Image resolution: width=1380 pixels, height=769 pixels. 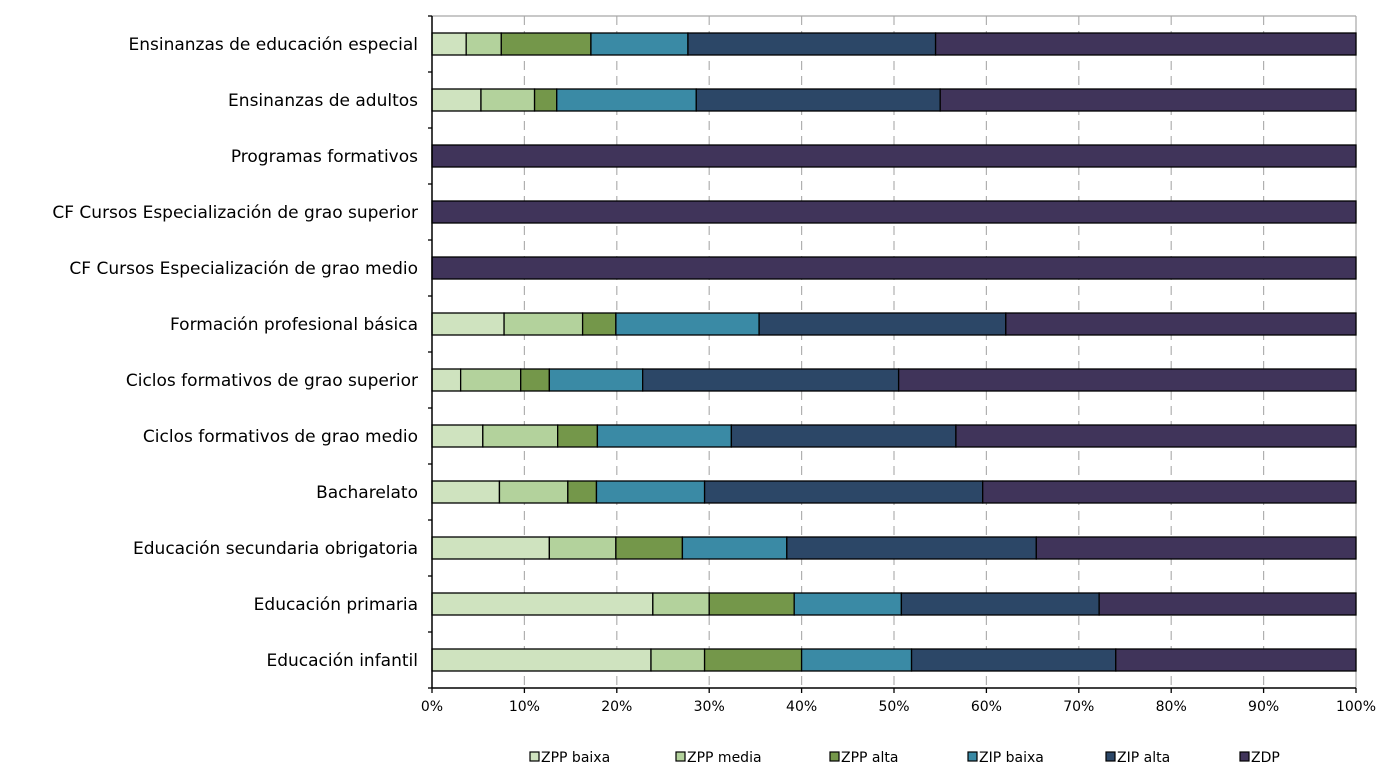 I want to click on x-tick-label: 100%, so click(x=1356, y=707).